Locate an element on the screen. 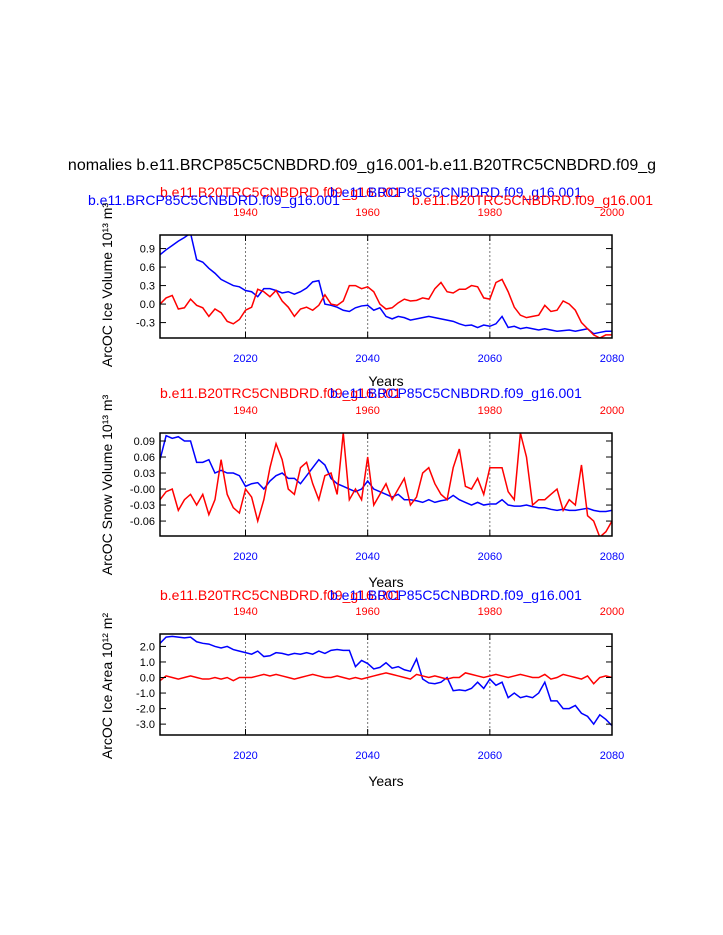  panel-2-xtick-top-label-3: 2000 is located at coordinates (612, 612).